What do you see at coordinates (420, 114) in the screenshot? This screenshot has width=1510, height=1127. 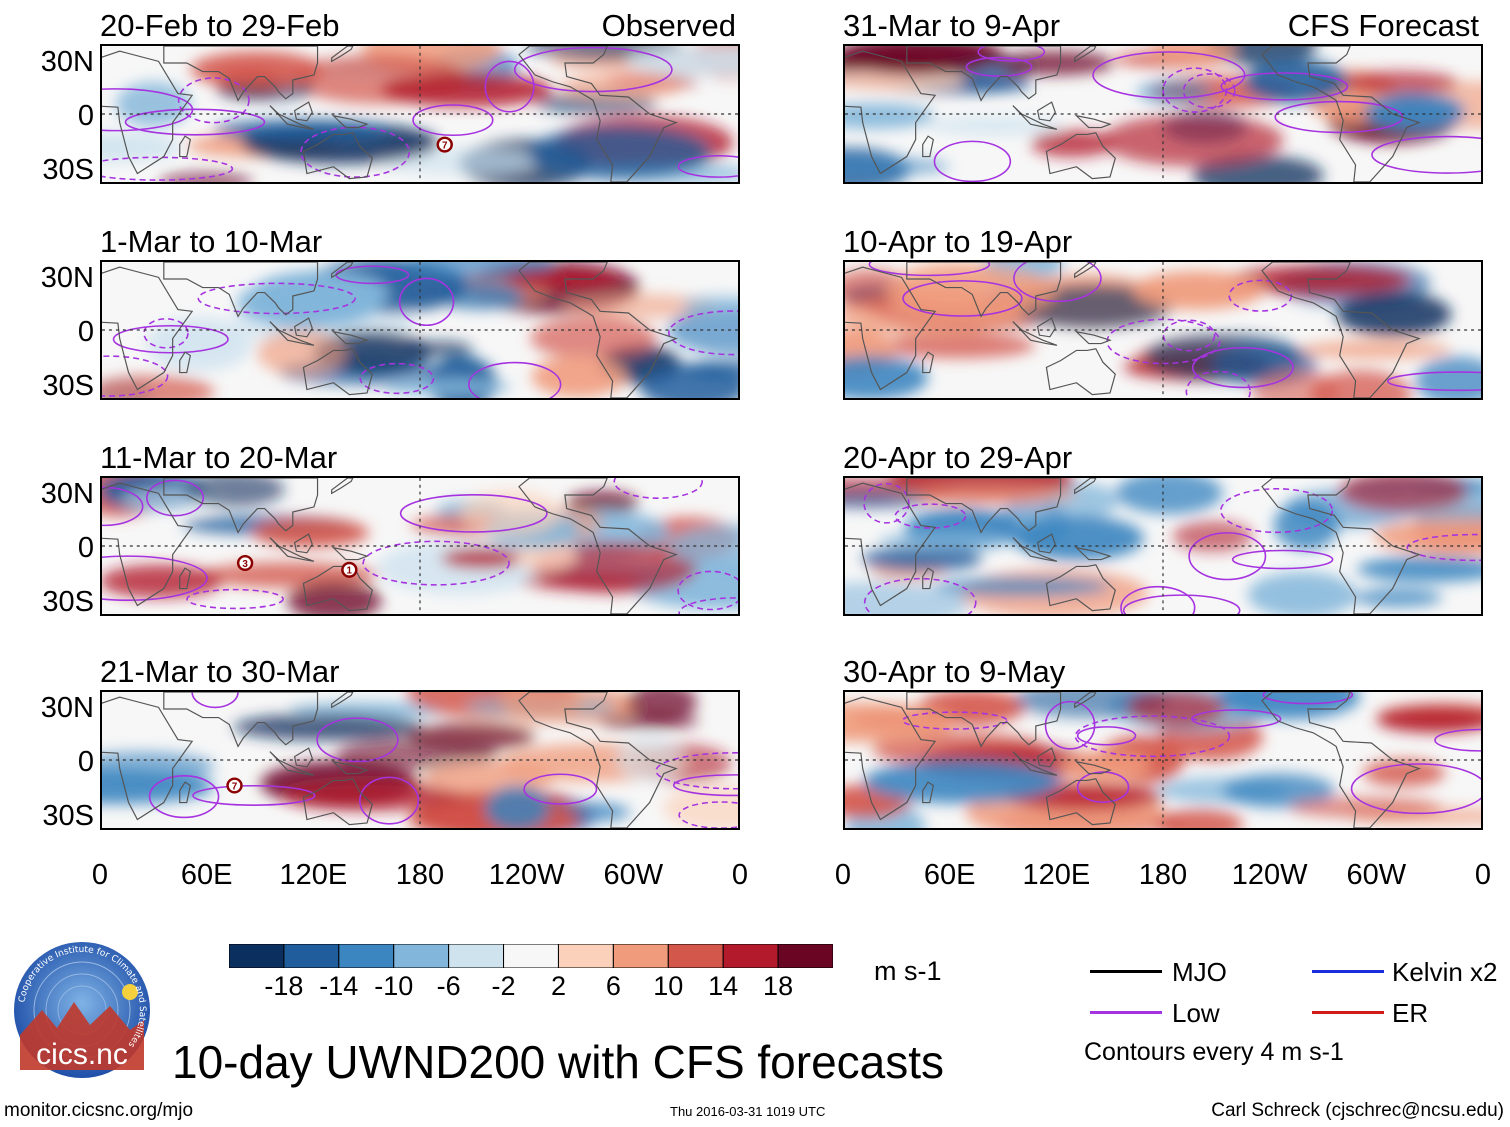 I see `wind-anomaly-map: 7` at bounding box center [420, 114].